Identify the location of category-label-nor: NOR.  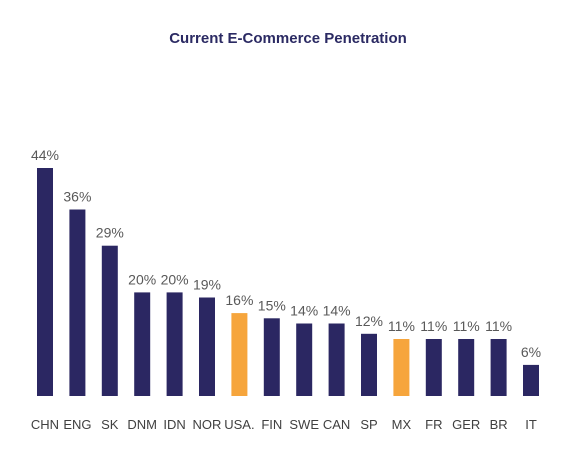
(207, 424).